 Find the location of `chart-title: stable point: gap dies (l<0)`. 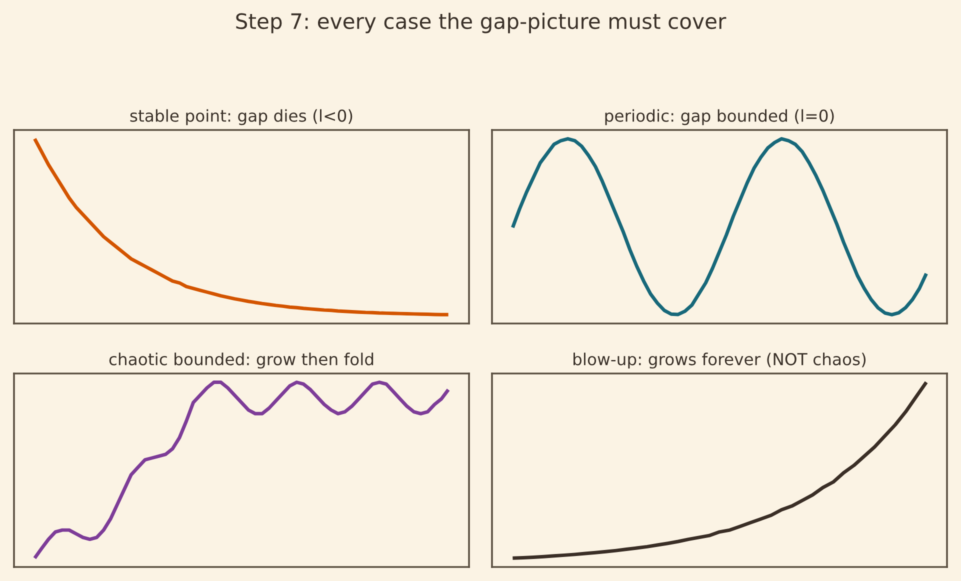

chart-title: stable point: gap dies (l<0) is located at coordinates (241, 117).